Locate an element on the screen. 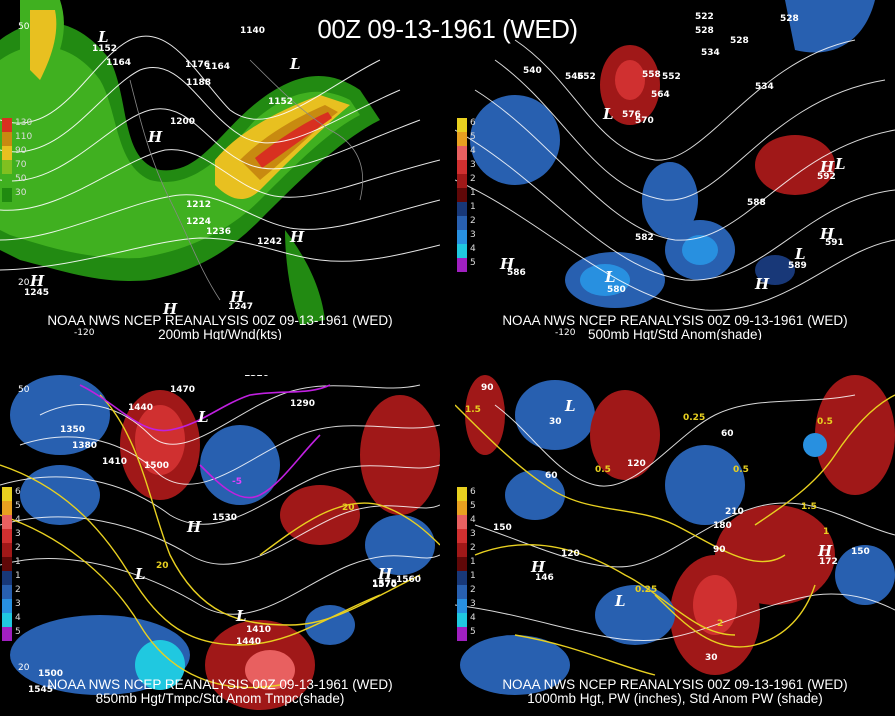  contour-label: 1245 is located at coordinates (37, 293).